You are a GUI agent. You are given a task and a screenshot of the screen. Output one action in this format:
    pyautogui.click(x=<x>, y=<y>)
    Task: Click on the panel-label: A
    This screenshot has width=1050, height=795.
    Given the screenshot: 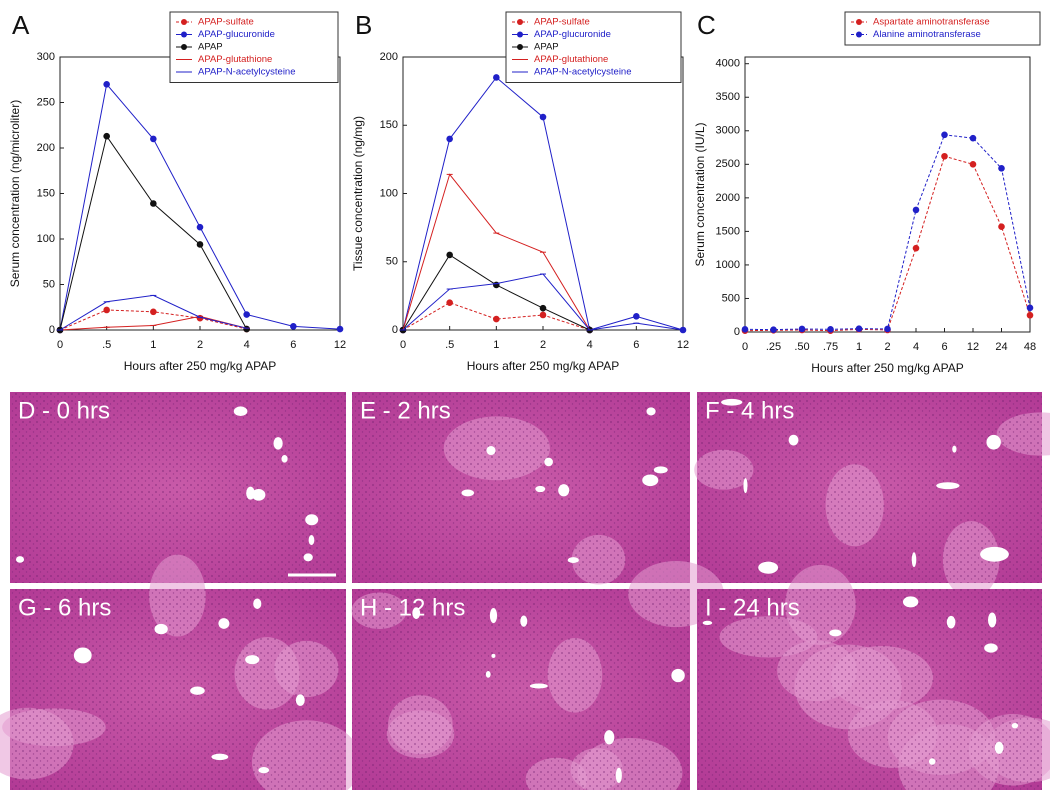 What is the action you would take?
    pyautogui.click(x=21, y=25)
    